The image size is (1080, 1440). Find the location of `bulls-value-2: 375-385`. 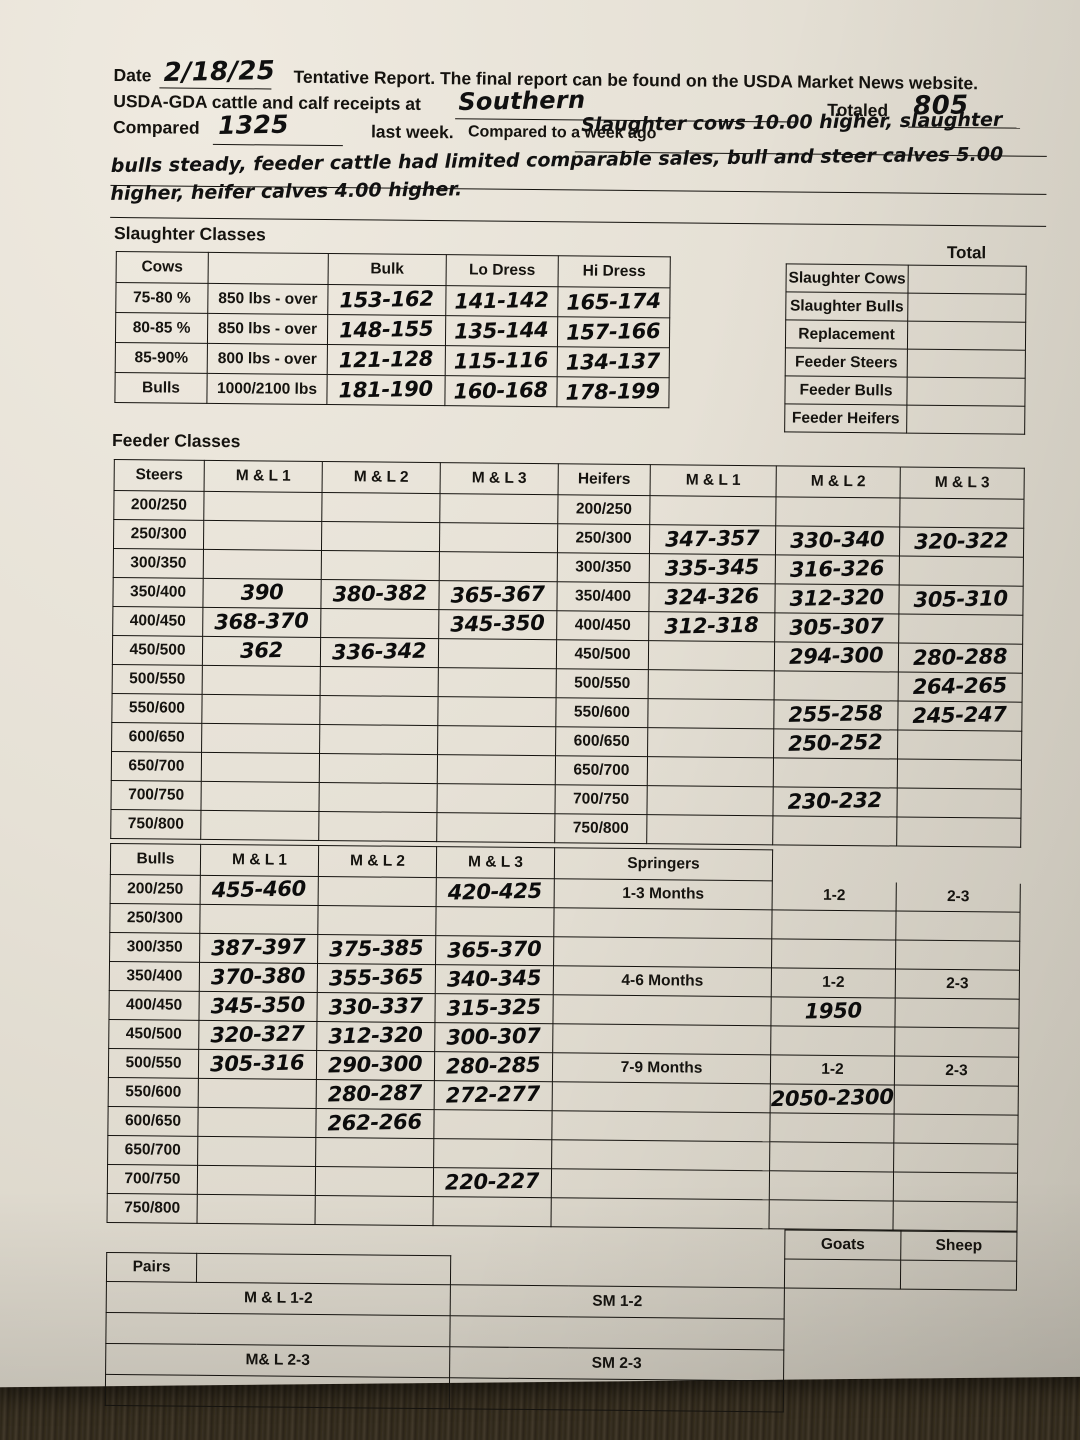

bulls-value-2: 375-385 is located at coordinates (376, 949).